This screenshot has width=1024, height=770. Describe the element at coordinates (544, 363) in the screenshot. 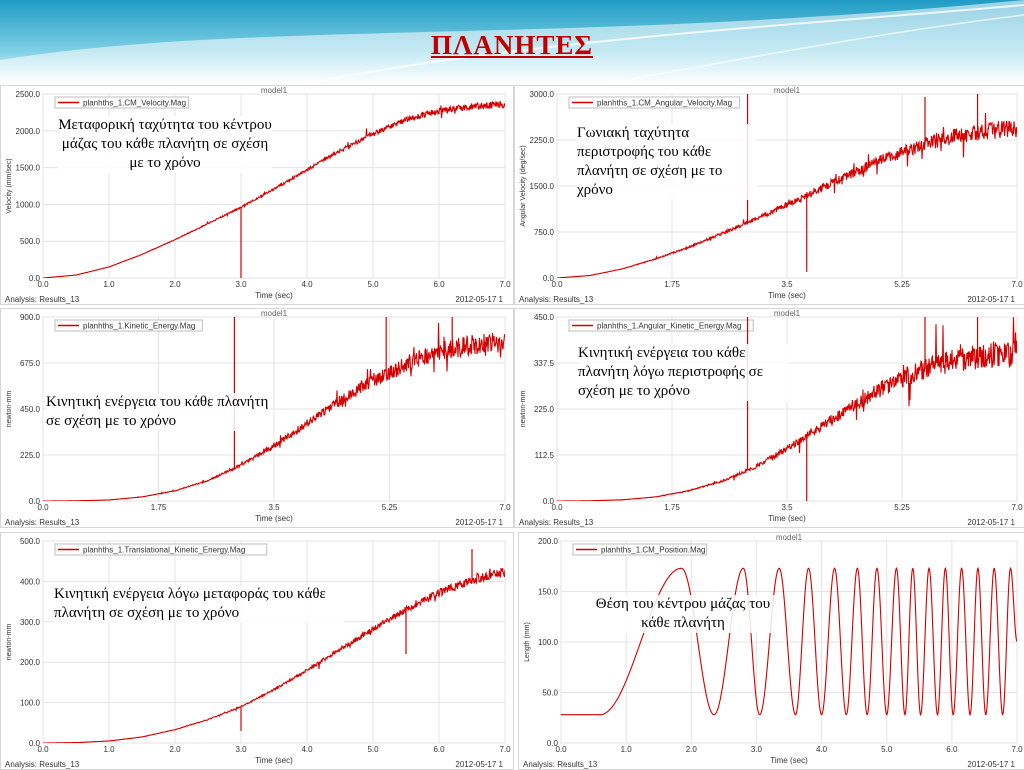

I see `y-tick-label: 337.5` at that location.